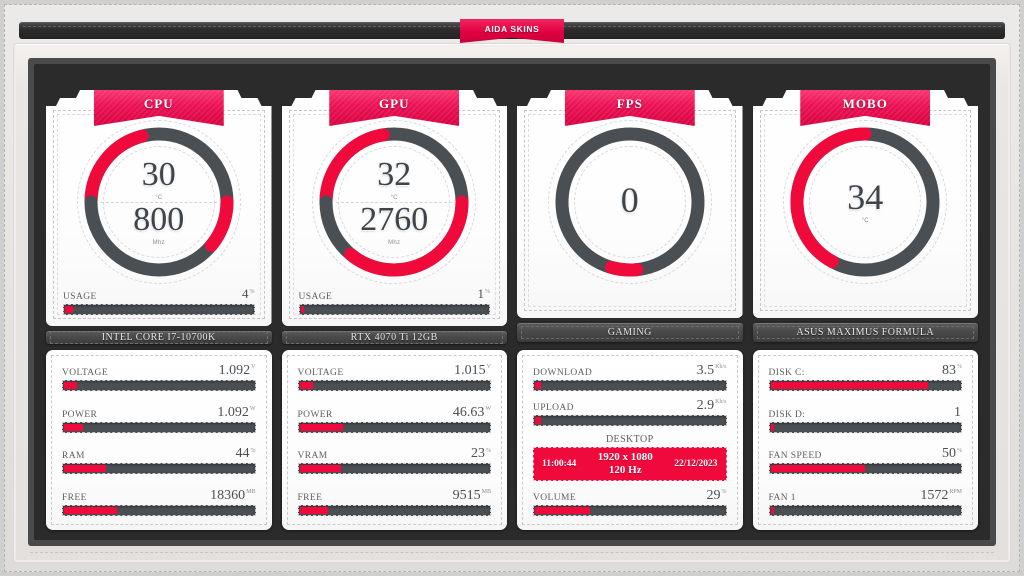  I want to click on usage-bar-fill, so click(69, 309).